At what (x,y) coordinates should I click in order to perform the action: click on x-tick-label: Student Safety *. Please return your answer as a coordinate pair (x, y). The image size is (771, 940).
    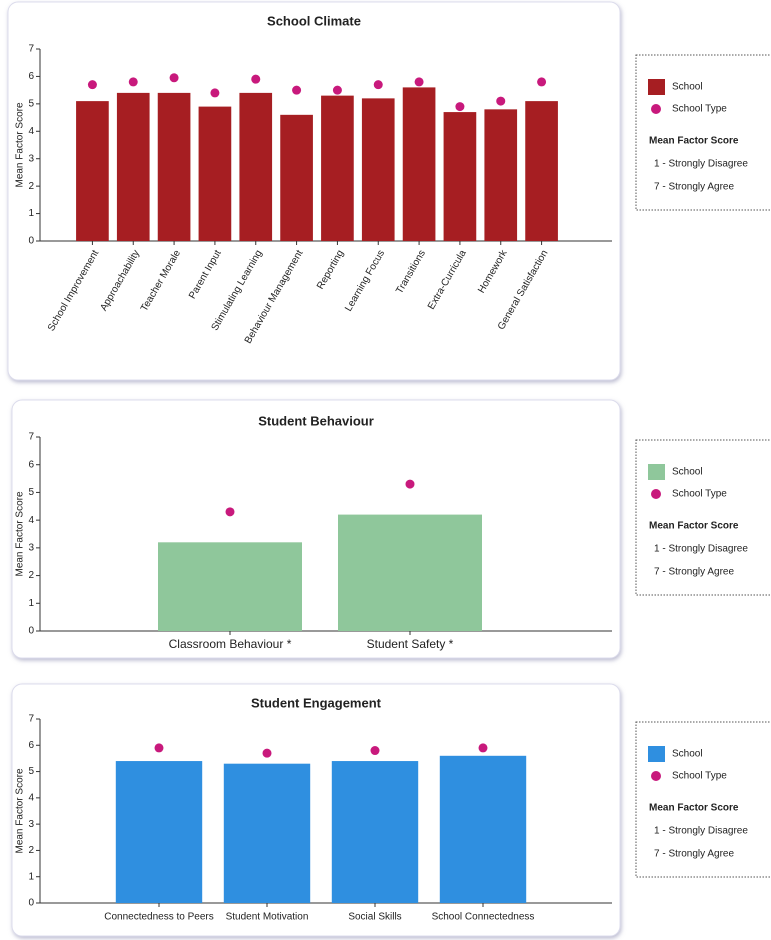
    Looking at the image, I should click on (410, 644).